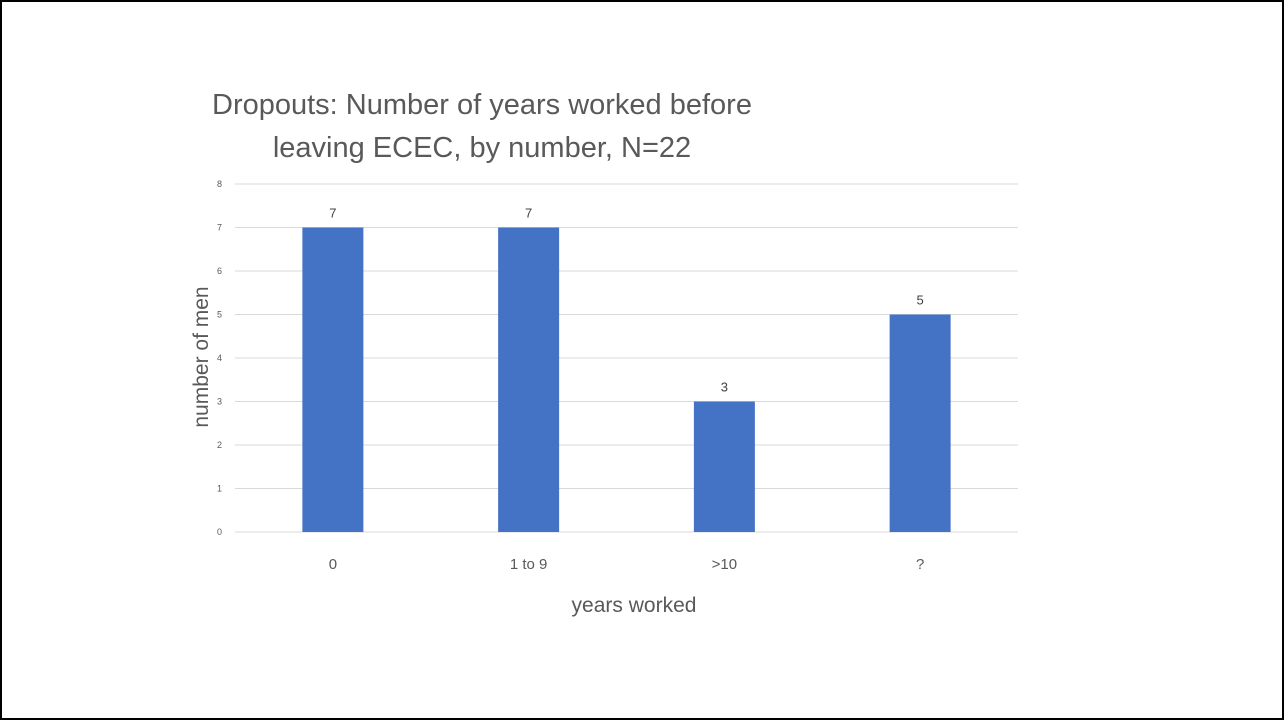  I want to click on x-category-label: ?, so click(920, 564).